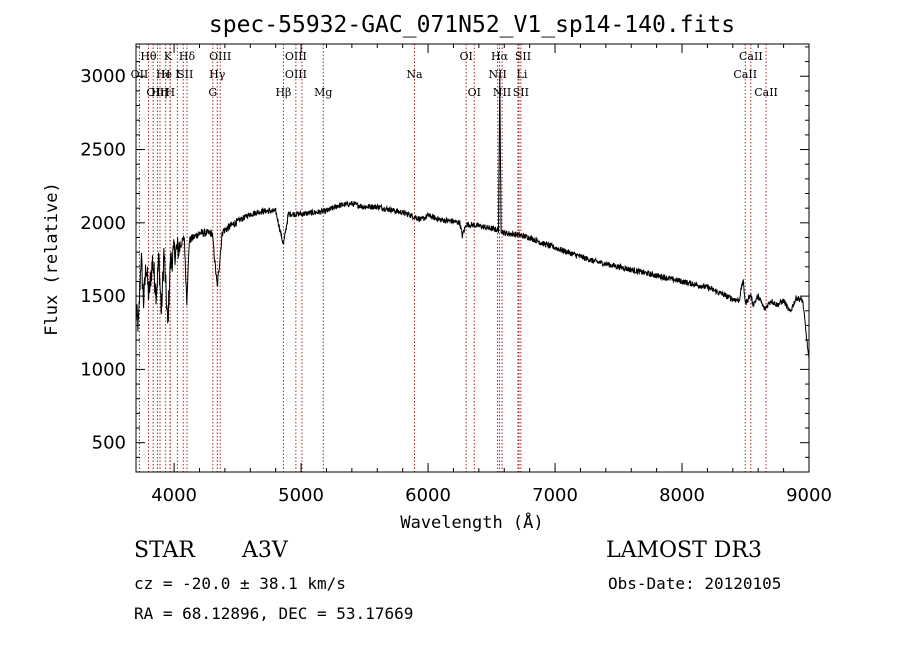 Image resolution: width=900 pixels, height=649 pixels. I want to click on line-marker-label: G, so click(212, 92).